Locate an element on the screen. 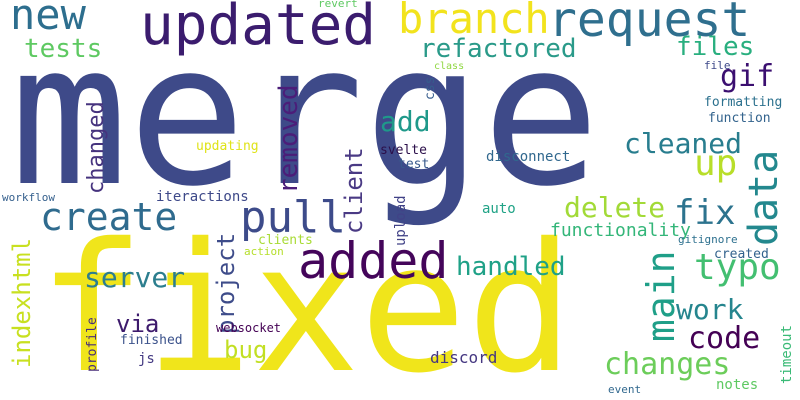 The height and width of the screenshot is (400, 800). word-files: files is located at coordinates (715, 47).